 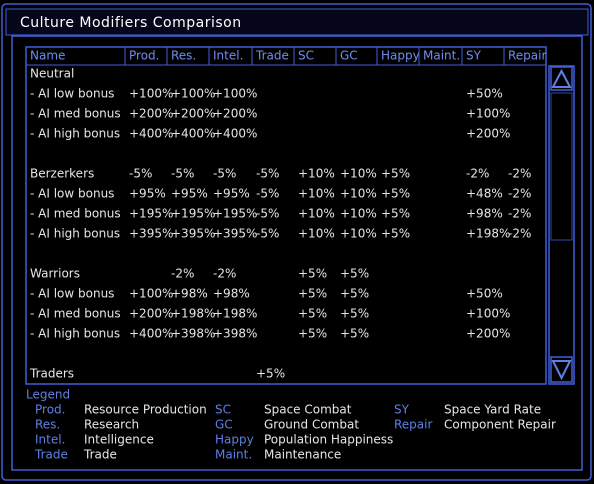 I want to click on column-header: SC, so click(x=306, y=56).